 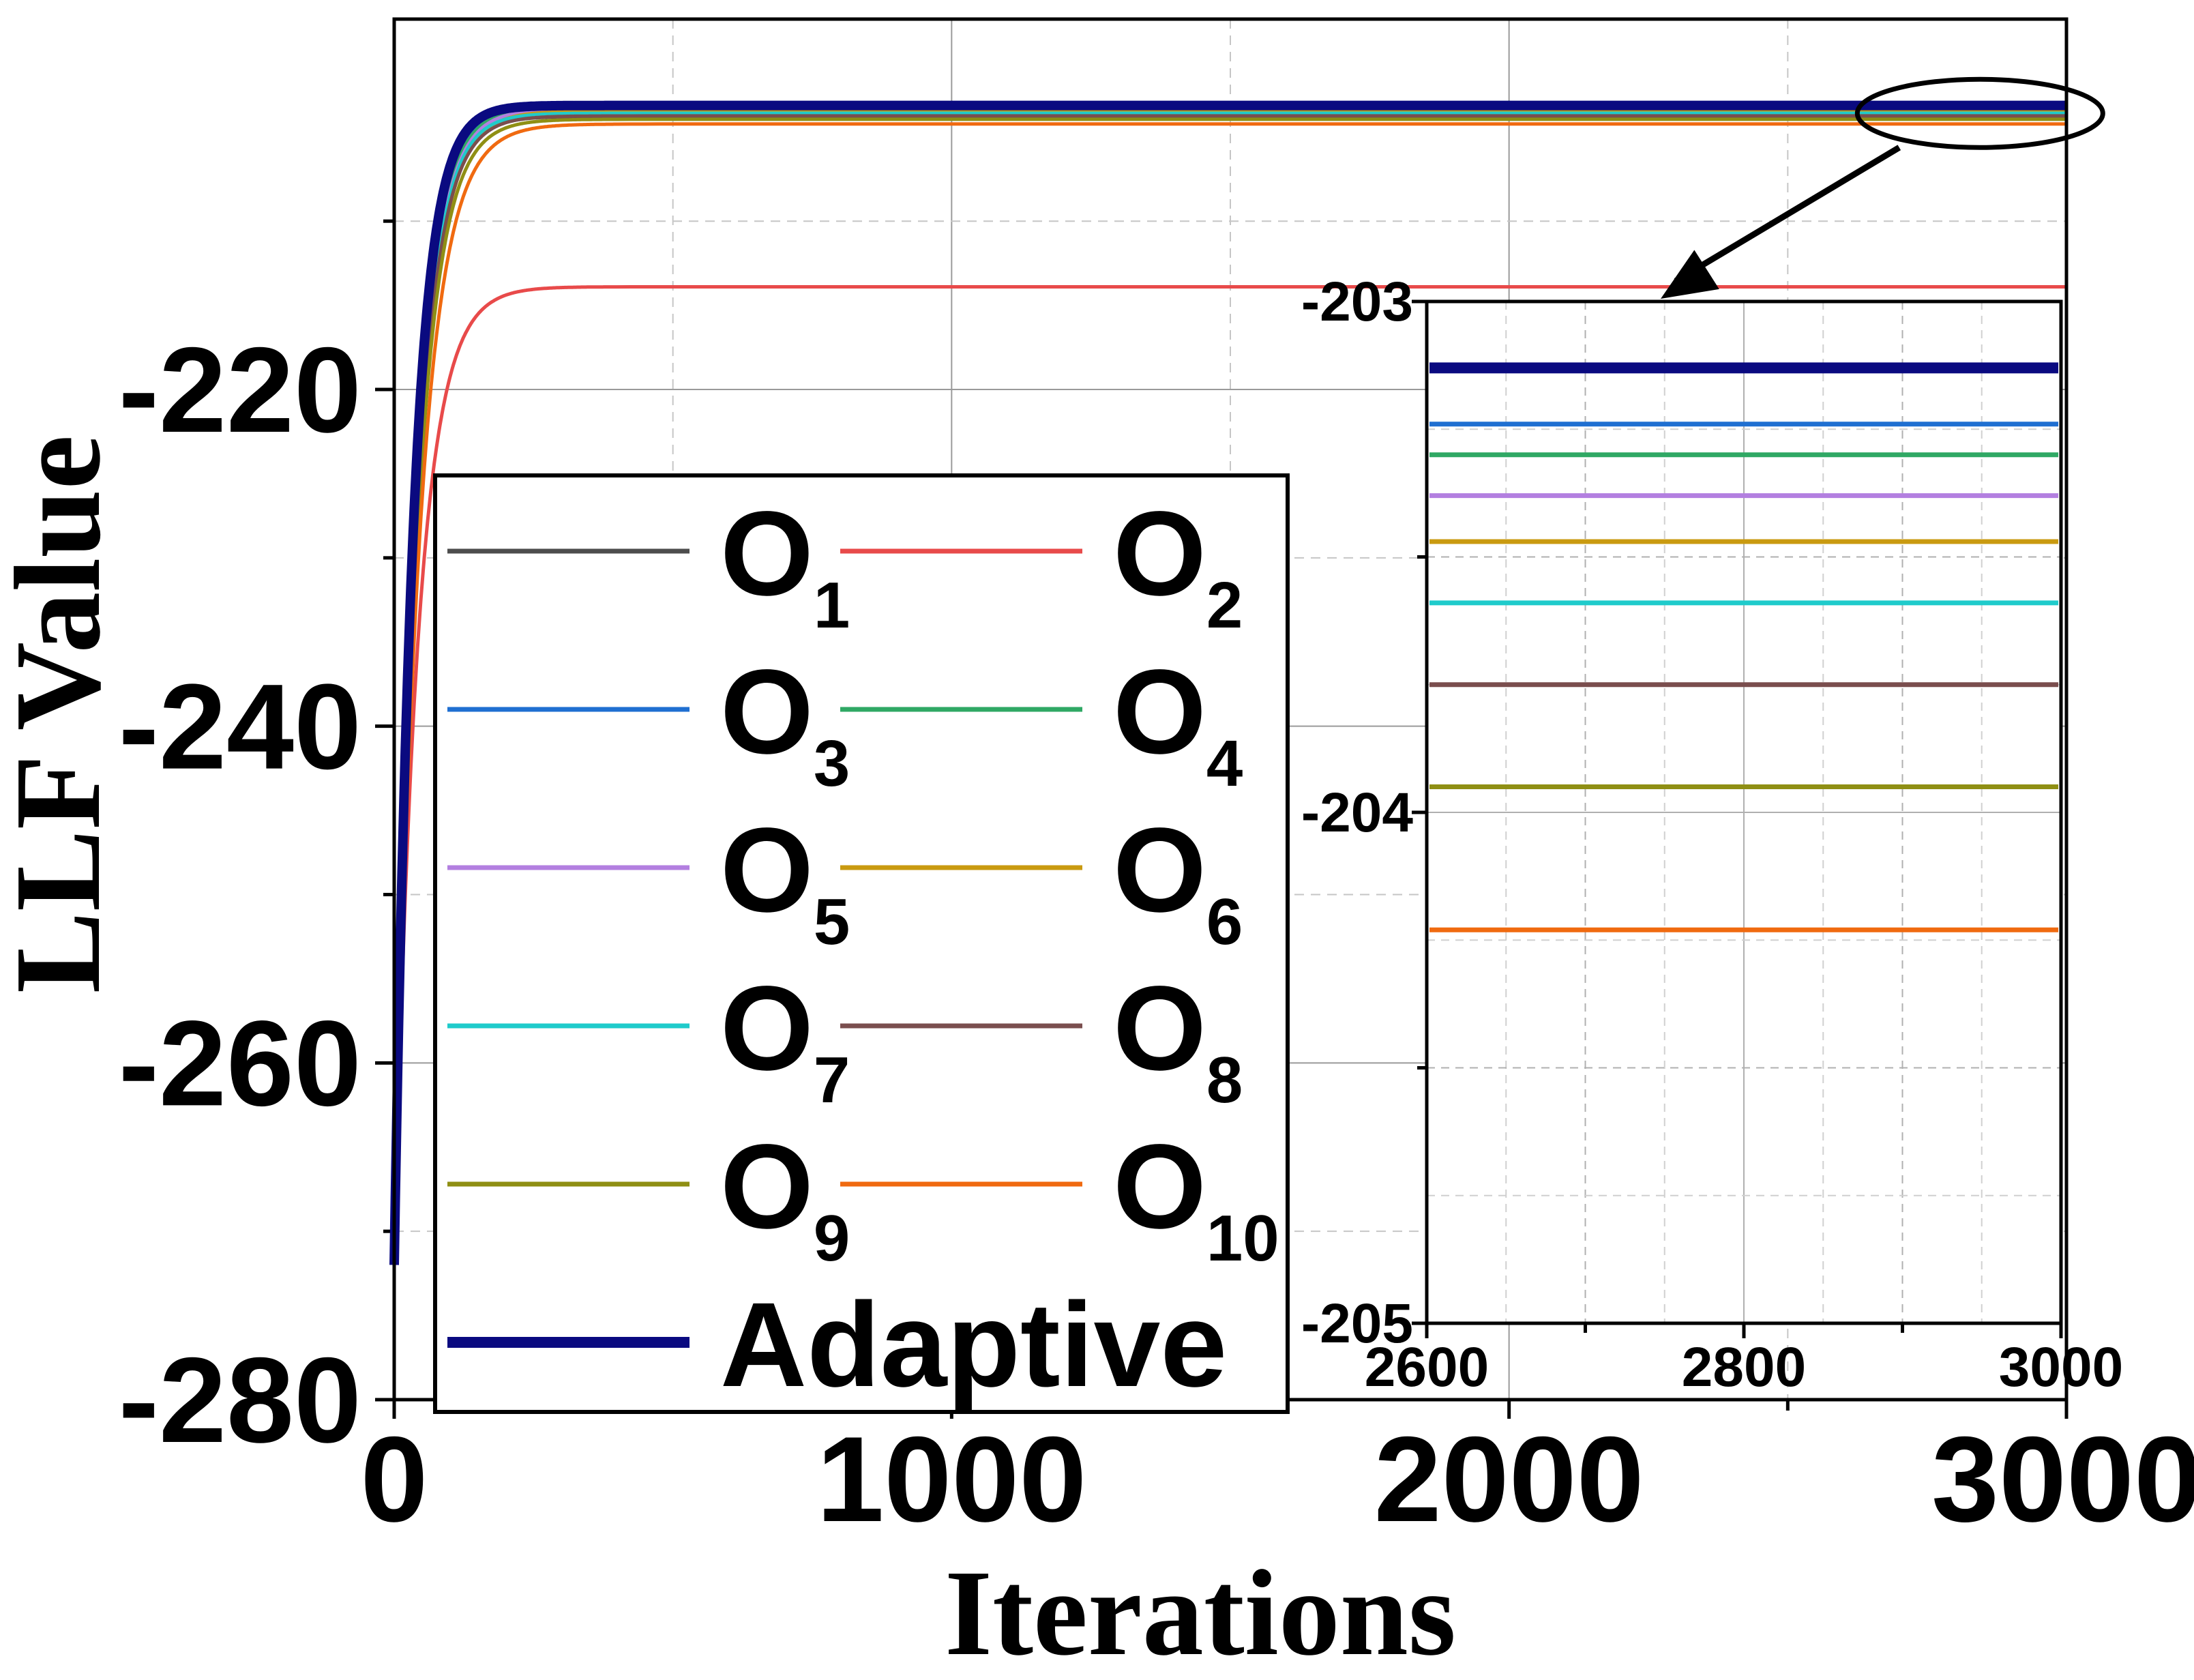 I want to click on main-y-tick-label: -260, so click(x=240, y=1063).